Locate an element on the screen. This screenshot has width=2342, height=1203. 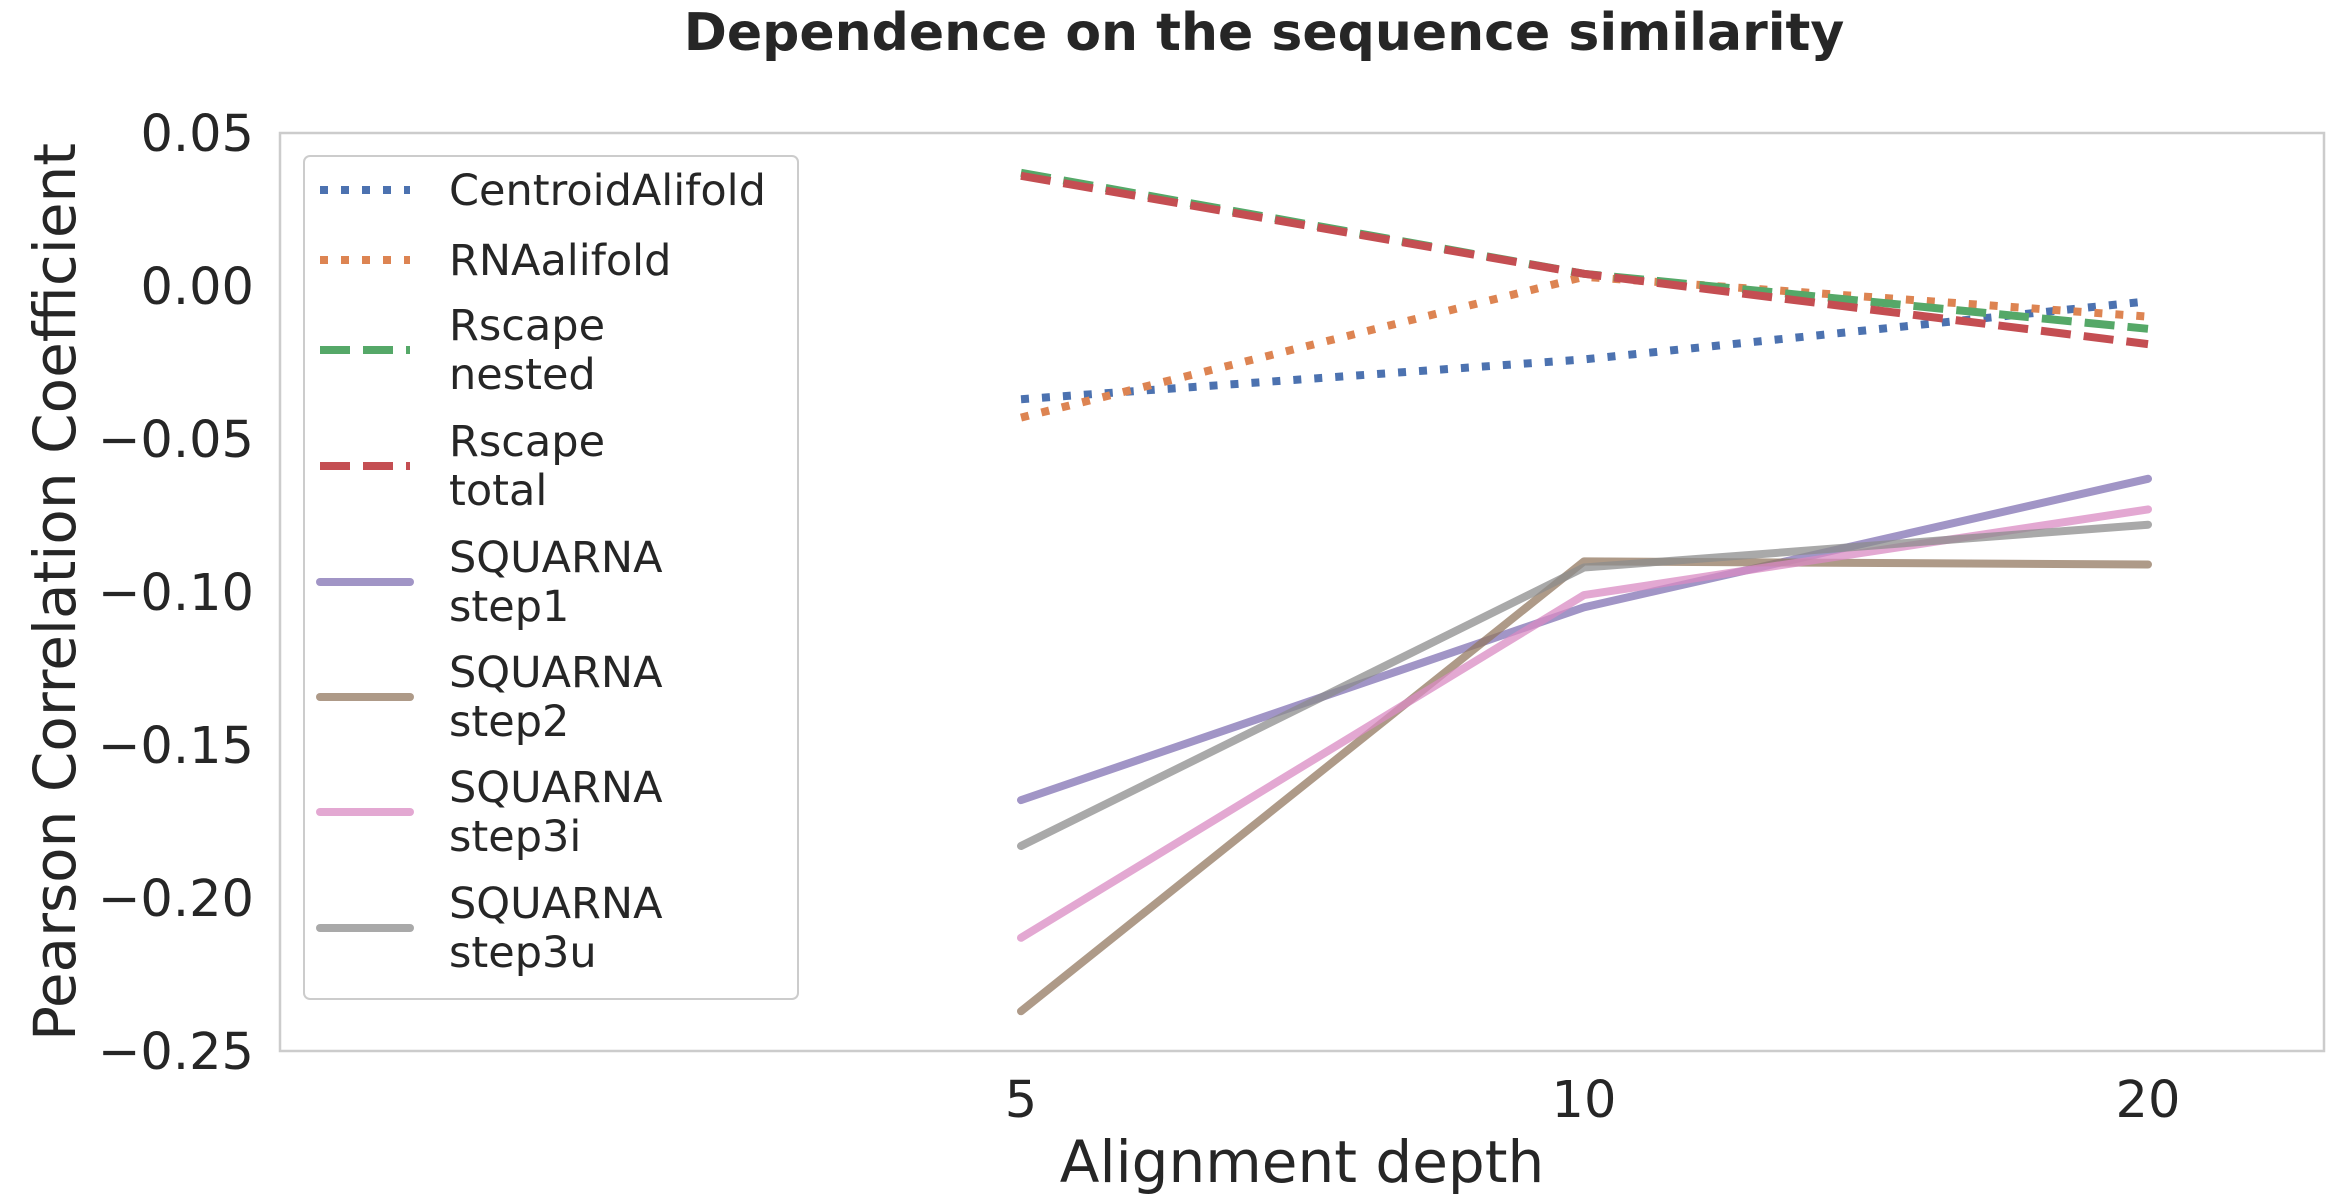
legend-label: step1 is located at coordinates (509, 607).